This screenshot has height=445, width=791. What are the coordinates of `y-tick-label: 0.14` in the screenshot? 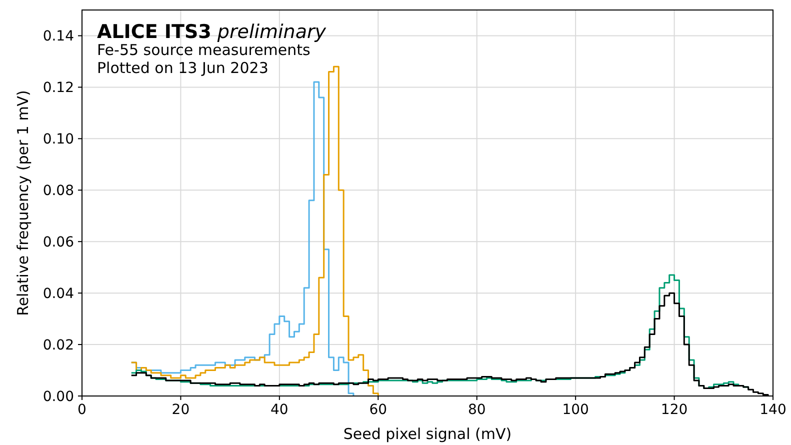 It's located at (58, 36).